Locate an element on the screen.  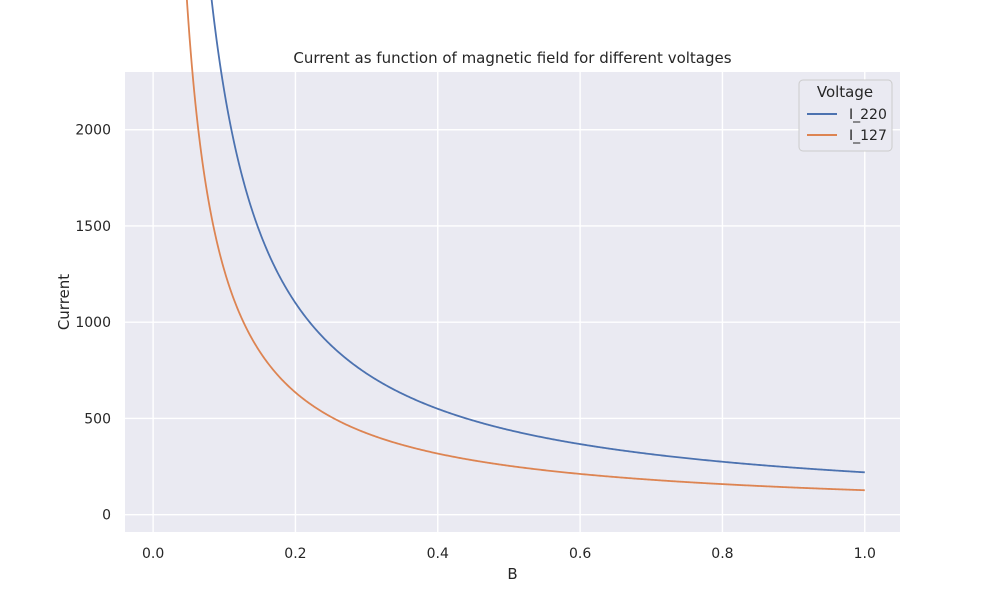
x-tick-labels: 0.0 0.2 0.4 0.6 0.8 1.0 is located at coordinates (509, 554).